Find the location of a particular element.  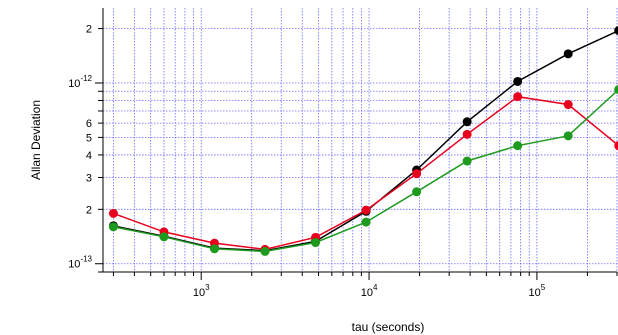

y-axis-title: Allan Deviation is located at coordinates (36, 140).